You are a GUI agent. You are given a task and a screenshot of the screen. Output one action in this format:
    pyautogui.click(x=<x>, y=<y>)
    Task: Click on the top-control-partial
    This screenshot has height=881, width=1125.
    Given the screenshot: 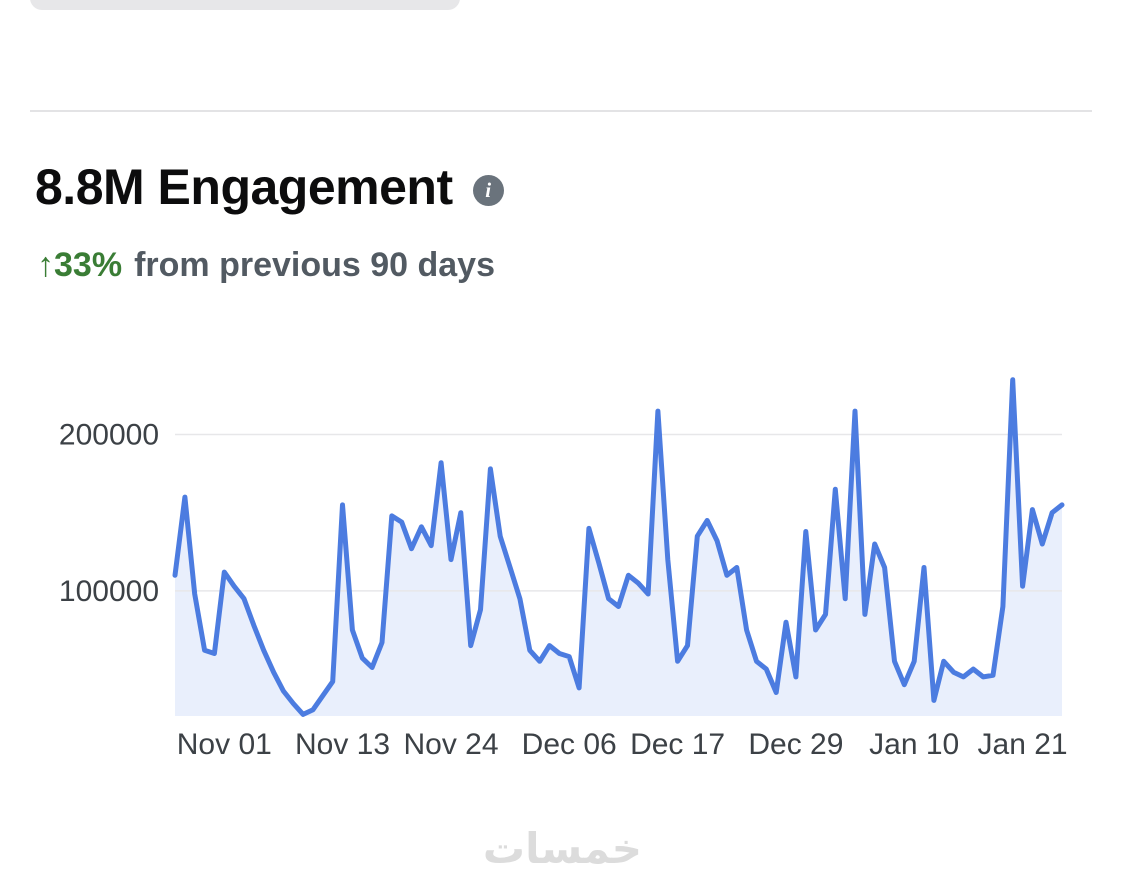 What is the action you would take?
    pyautogui.click(x=245, y=5)
    